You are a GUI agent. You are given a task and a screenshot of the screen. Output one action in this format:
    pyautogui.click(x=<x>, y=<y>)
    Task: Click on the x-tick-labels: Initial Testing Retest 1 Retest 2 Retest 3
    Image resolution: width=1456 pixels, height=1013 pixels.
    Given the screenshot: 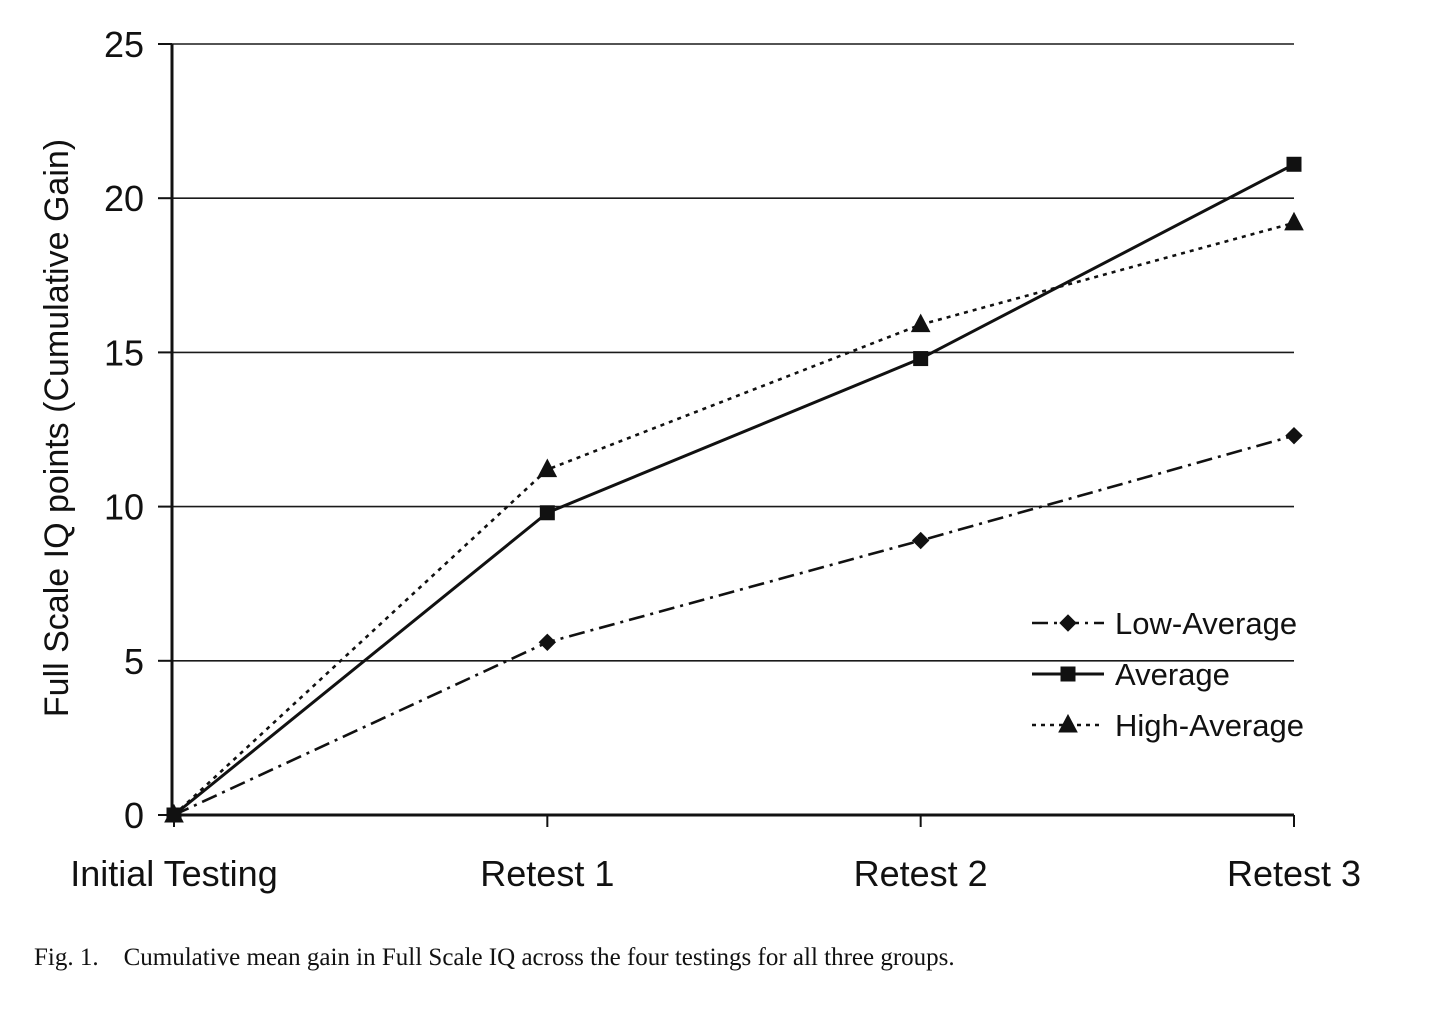 What is the action you would take?
    pyautogui.click(x=715, y=873)
    